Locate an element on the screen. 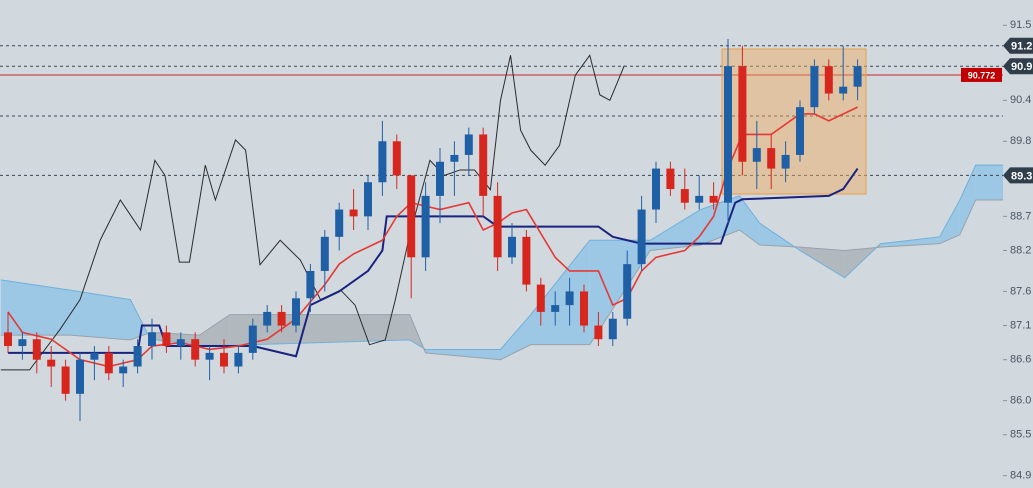 This screenshot has height=488, width=1033. level-badge-label: 89.3 is located at coordinates (1021, 176).